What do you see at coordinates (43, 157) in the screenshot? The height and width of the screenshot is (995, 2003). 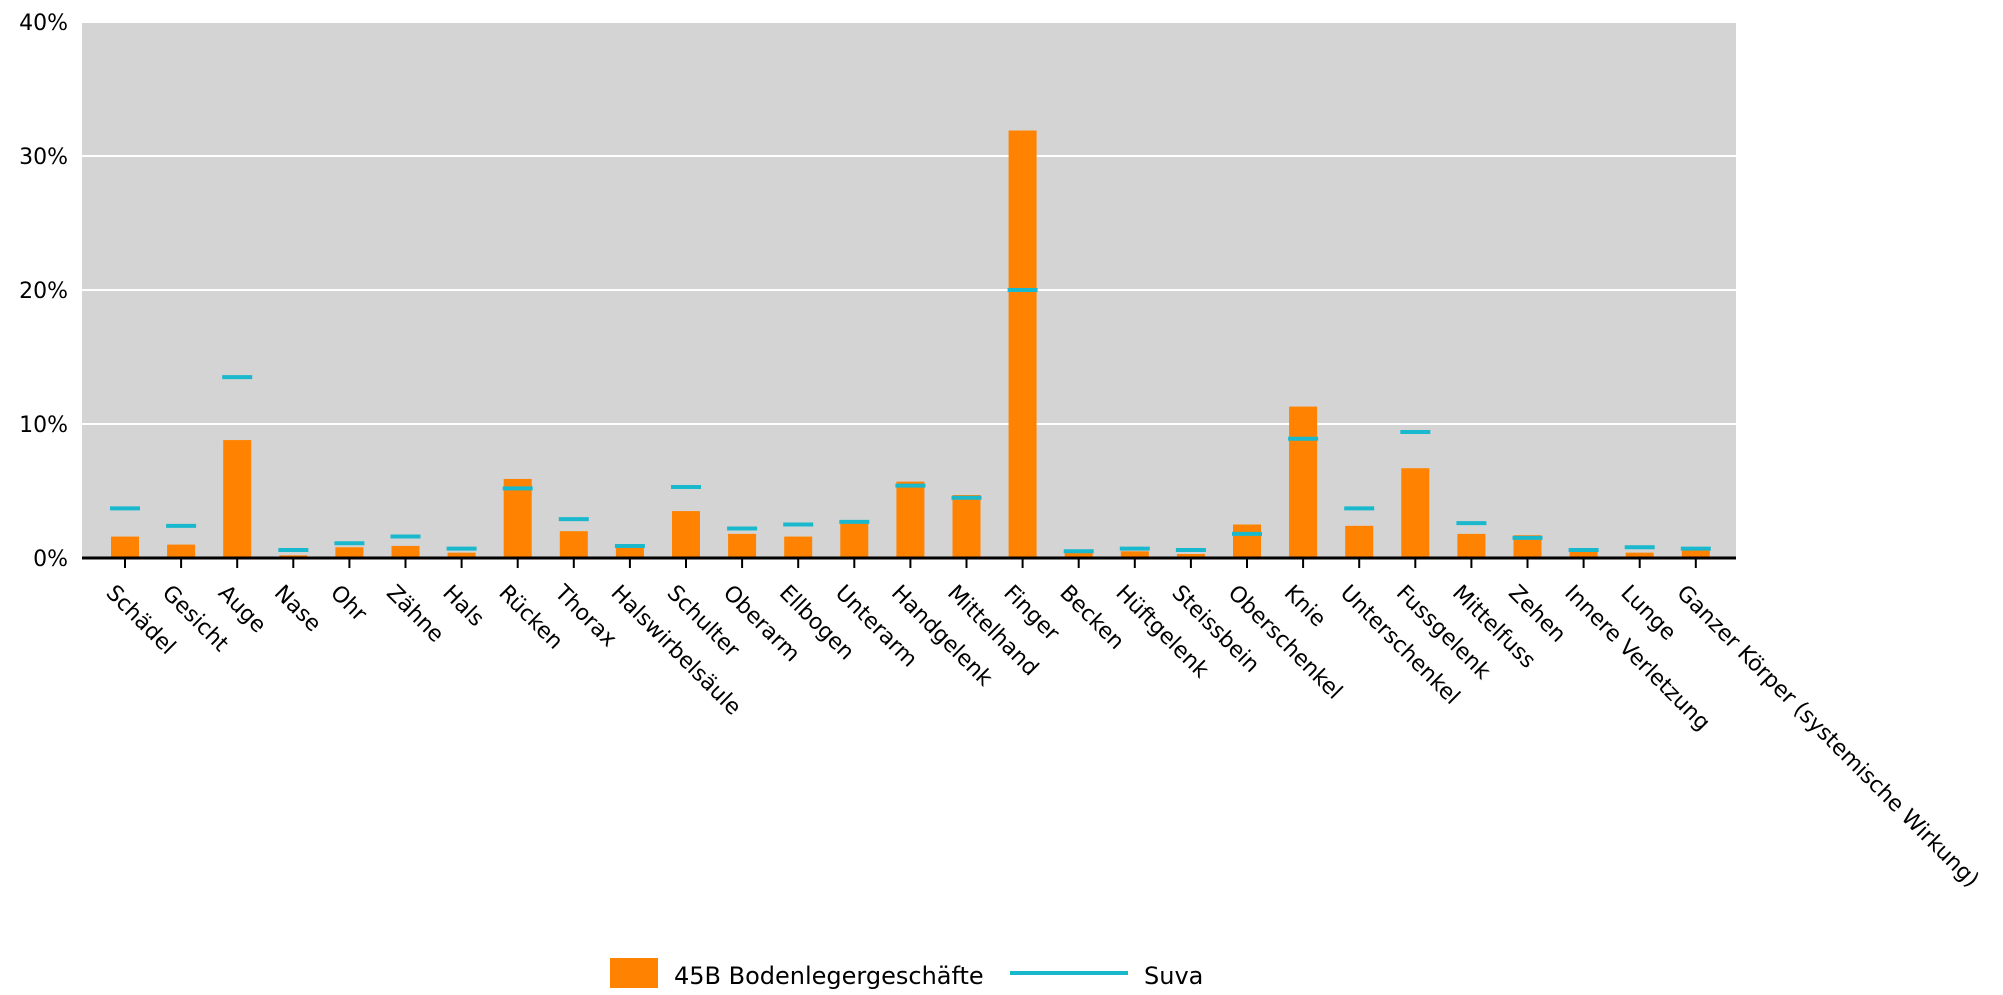 I see `y-tick-label: 30%` at bounding box center [43, 157].